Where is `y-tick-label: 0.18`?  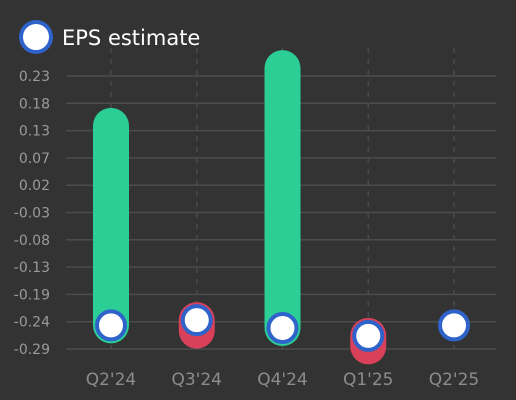 y-tick-label: 0.18 is located at coordinates (34, 104).